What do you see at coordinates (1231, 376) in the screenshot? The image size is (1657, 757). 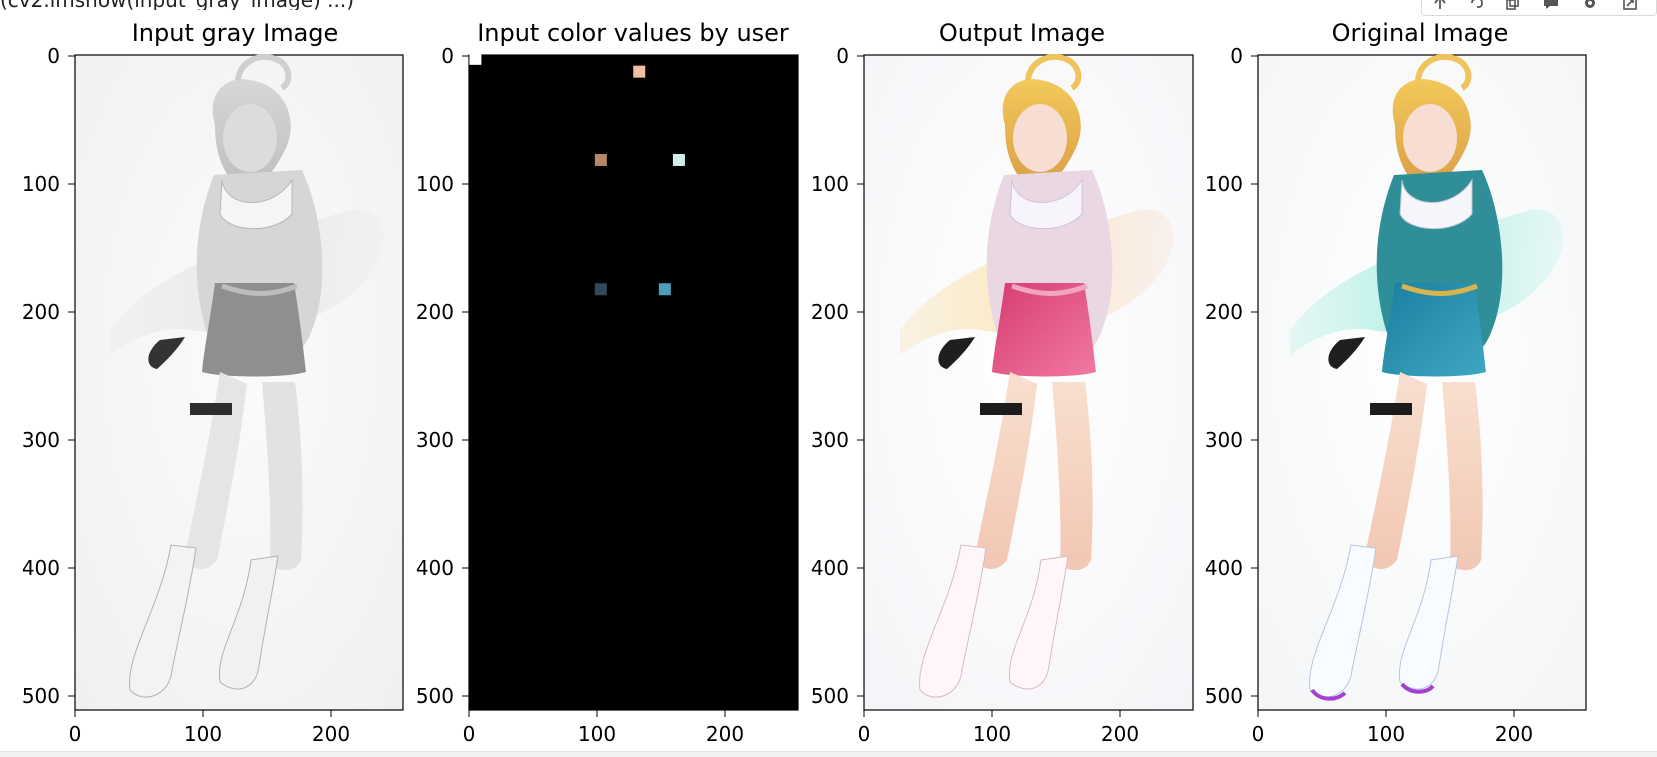 I see `y-axis-original: 0 100 200 300 400 500` at bounding box center [1231, 376].